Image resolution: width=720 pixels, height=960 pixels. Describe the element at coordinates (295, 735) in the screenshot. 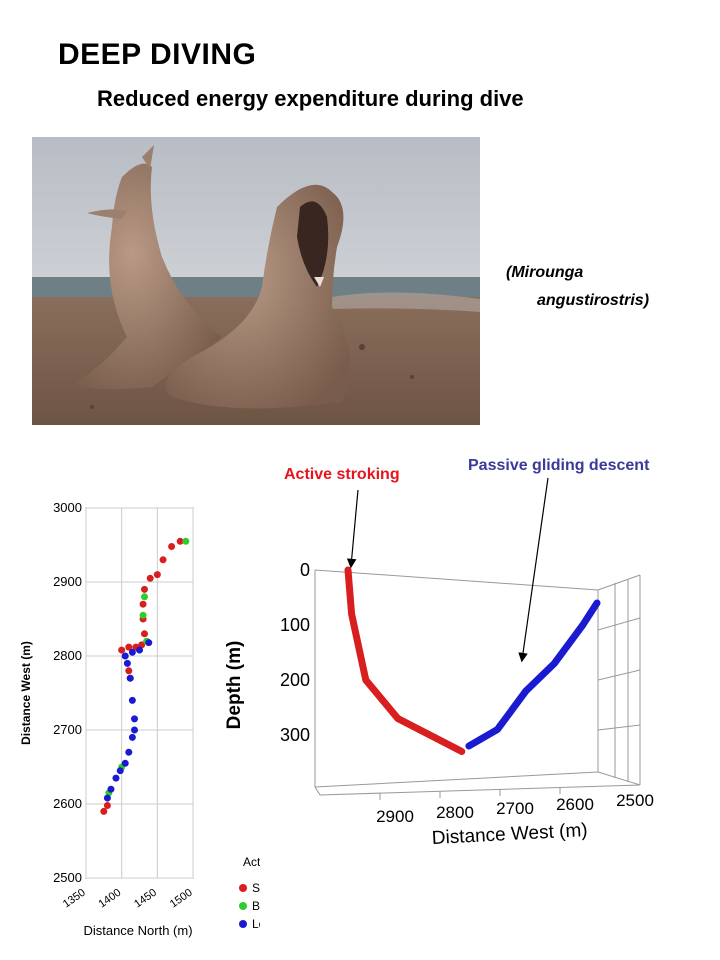

I see `depth-tick-label: 300` at that location.